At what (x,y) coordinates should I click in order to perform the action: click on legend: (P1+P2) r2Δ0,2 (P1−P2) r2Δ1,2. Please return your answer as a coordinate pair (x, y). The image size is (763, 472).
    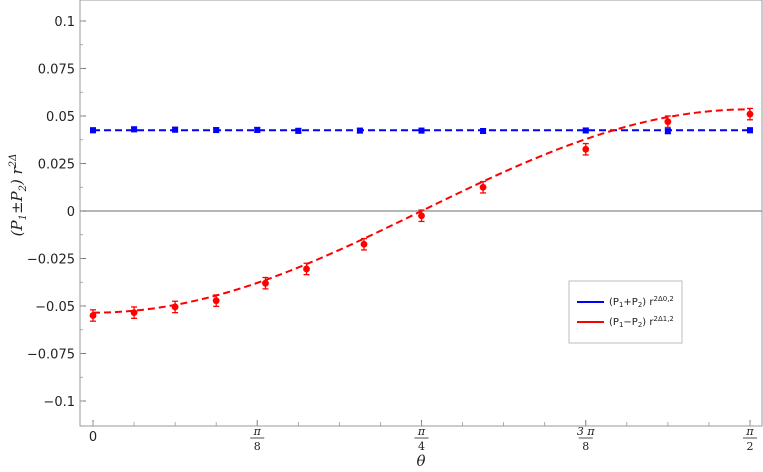
    Looking at the image, I should click on (625, 312).